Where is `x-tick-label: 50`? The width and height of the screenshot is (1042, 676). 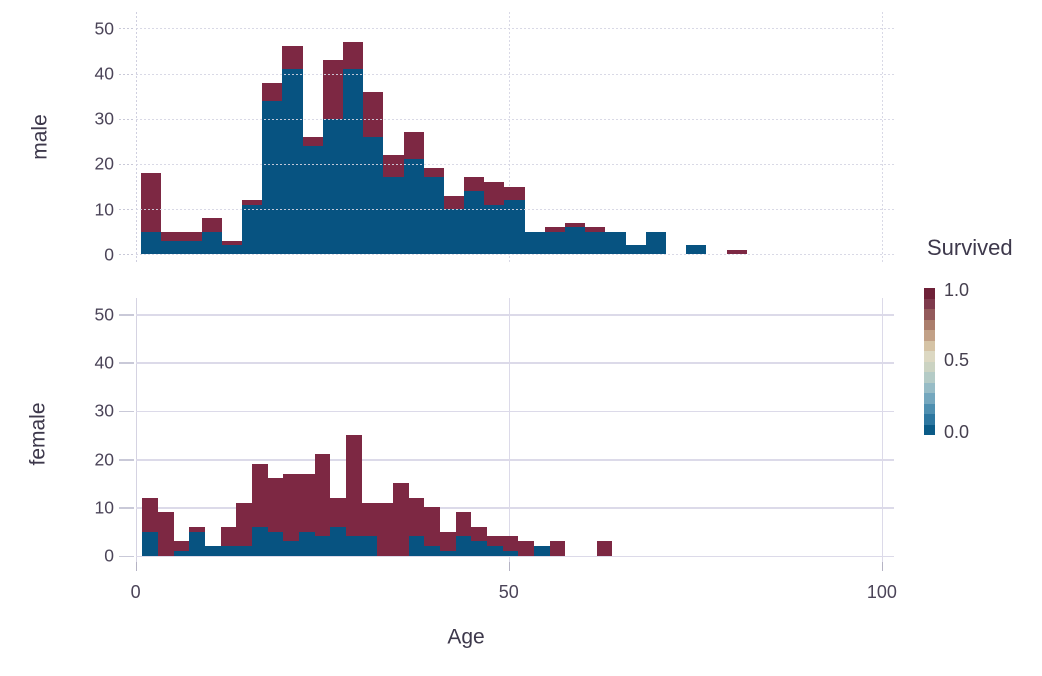 x-tick-label: 50 is located at coordinates (508, 592).